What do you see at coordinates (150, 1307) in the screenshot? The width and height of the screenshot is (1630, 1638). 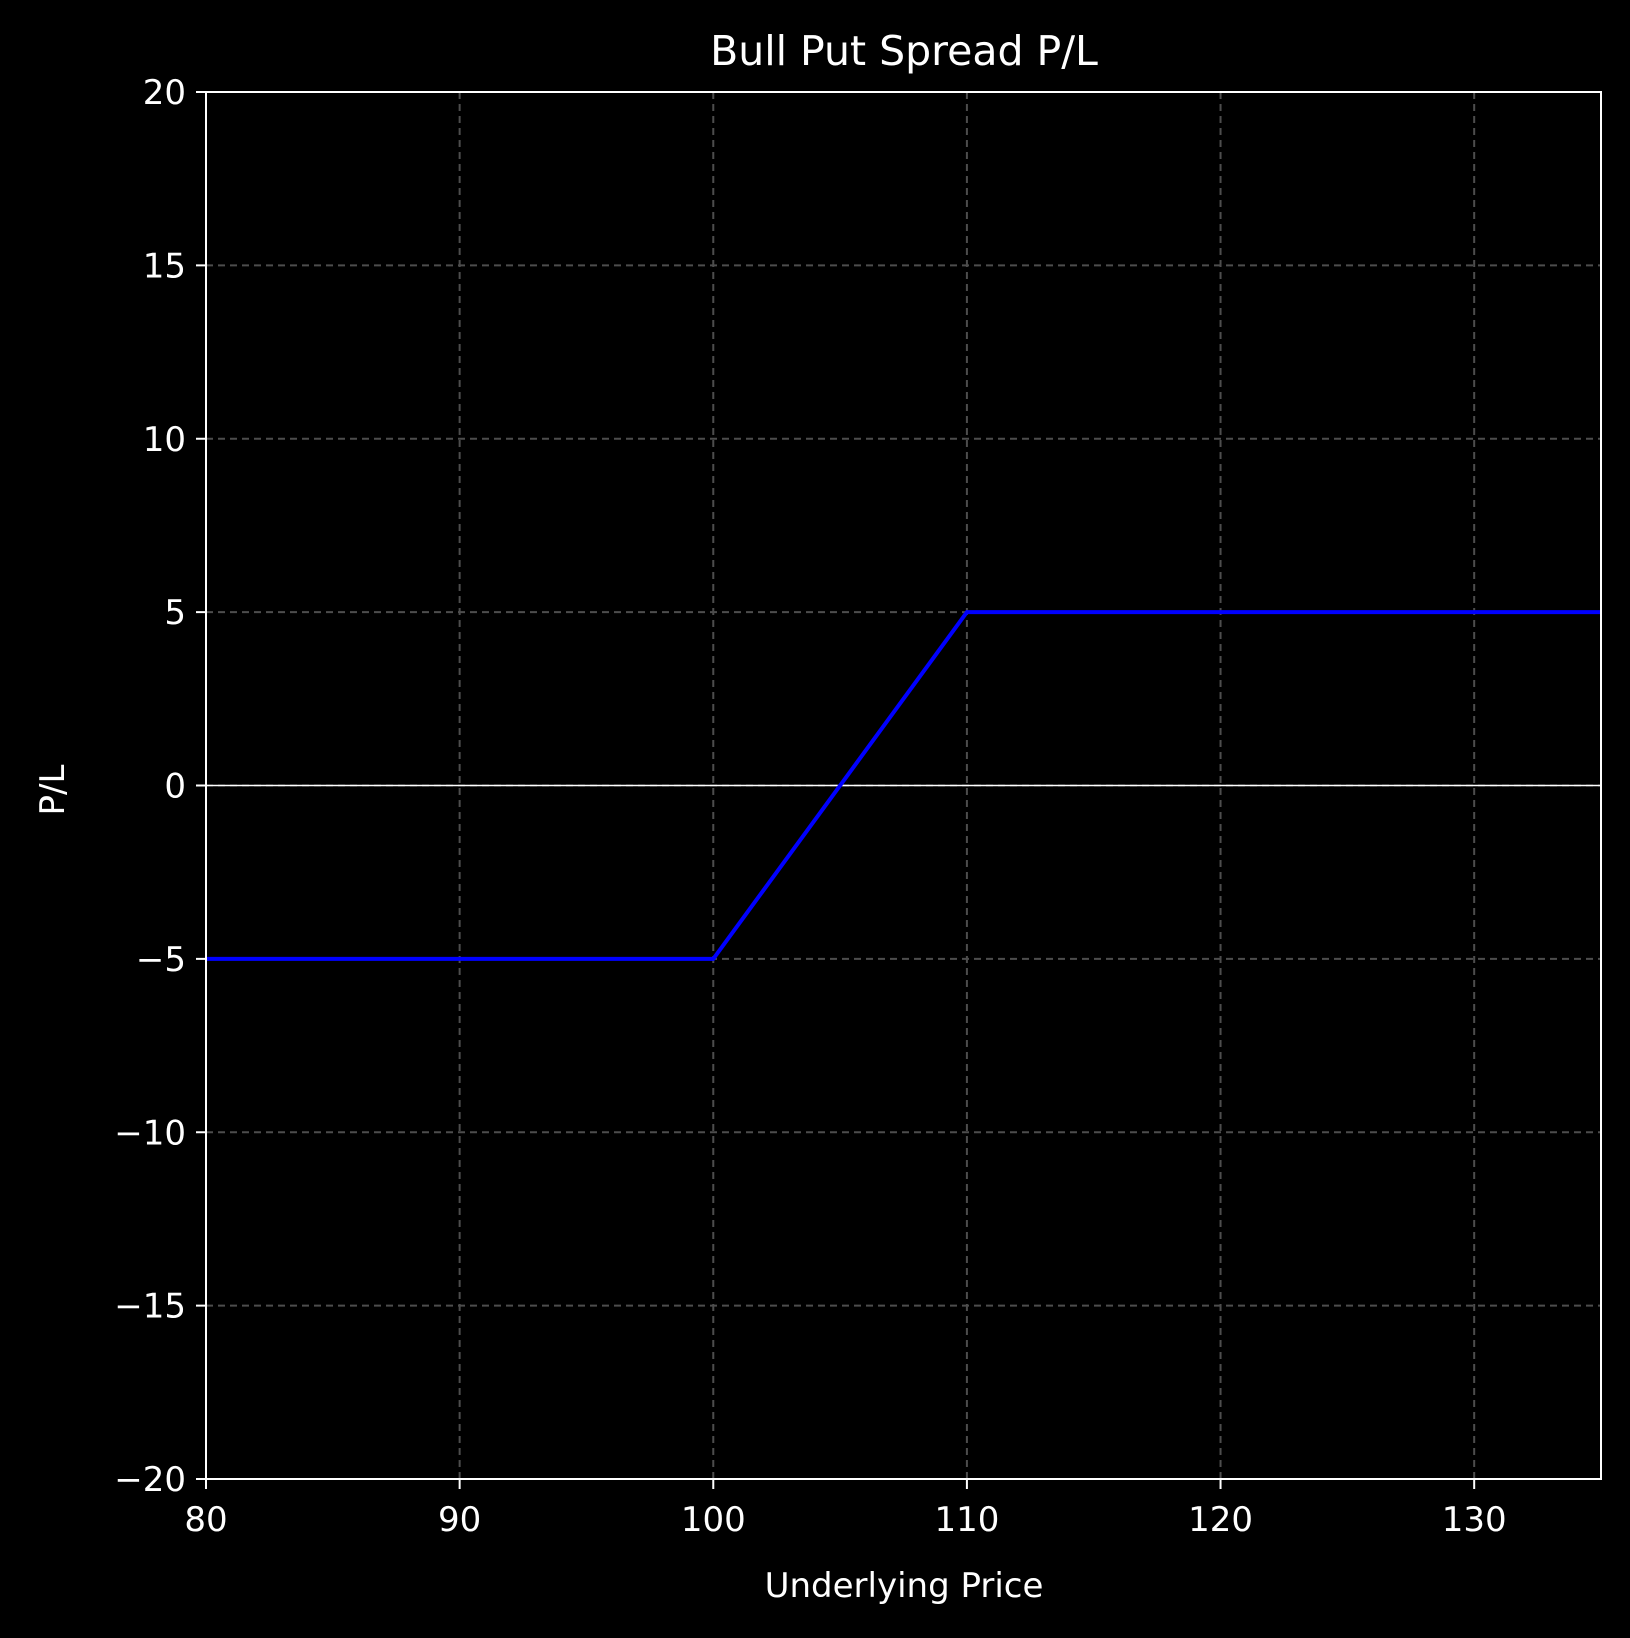 I see `y-tick-label: −15` at bounding box center [150, 1307].